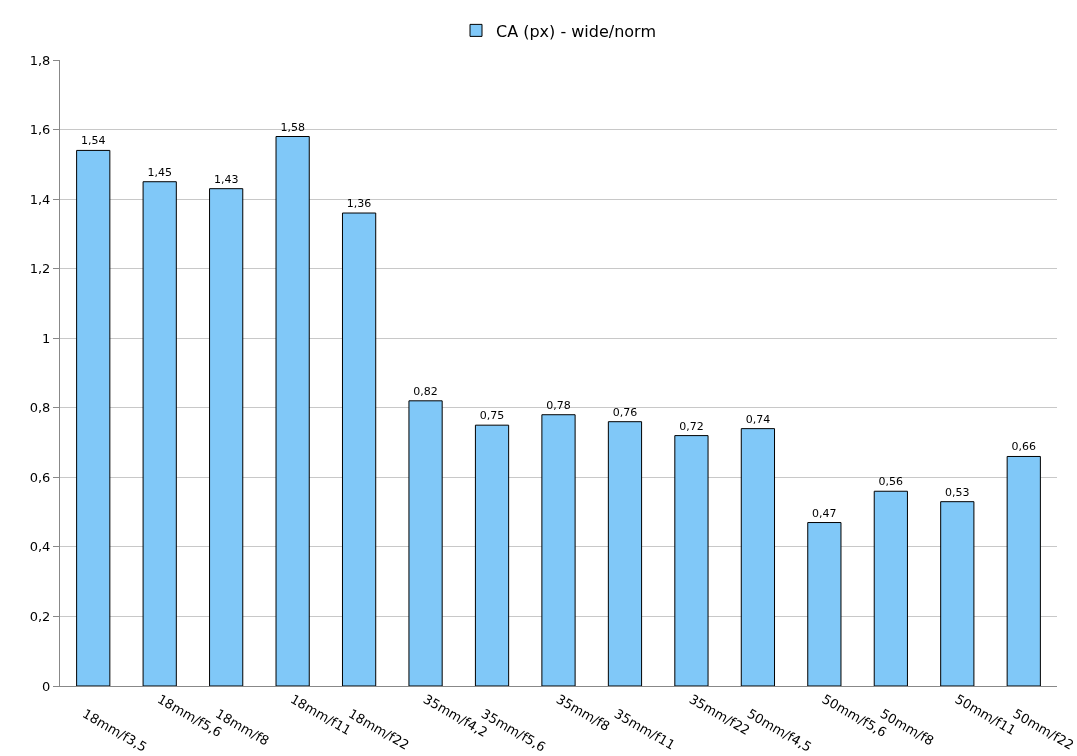 Image resolution: width=1077 pixels, height=756 pixels. What do you see at coordinates (40, 60) in the screenshot?
I see `y-tick-label: 1,8` at bounding box center [40, 60].